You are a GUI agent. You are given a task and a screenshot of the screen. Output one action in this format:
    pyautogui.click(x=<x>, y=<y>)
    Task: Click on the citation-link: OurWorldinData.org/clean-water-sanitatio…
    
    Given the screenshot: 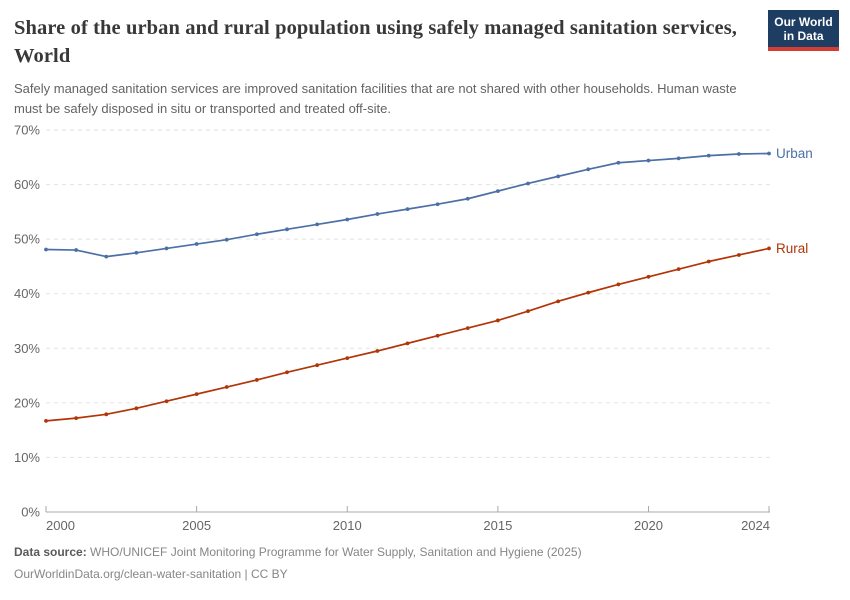 What is the action you would take?
    pyautogui.click(x=151, y=574)
    